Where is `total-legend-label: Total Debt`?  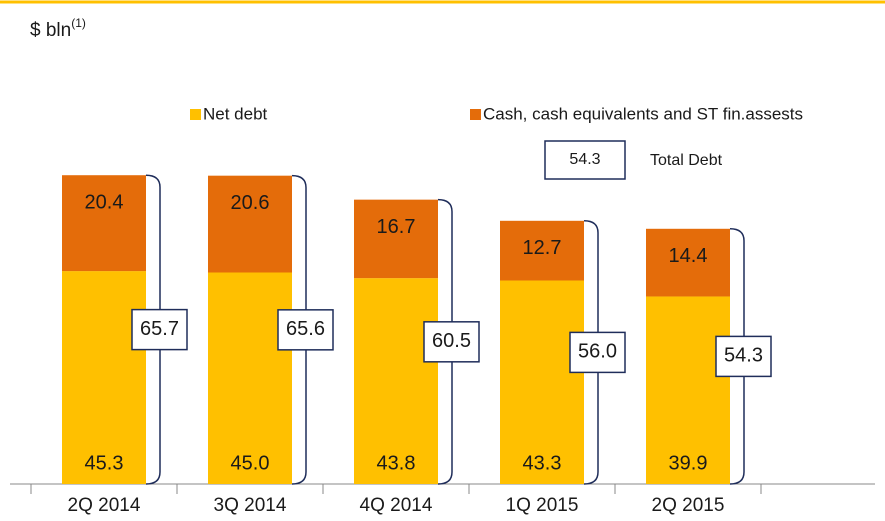
total-legend-label: Total Debt is located at coordinates (686, 160).